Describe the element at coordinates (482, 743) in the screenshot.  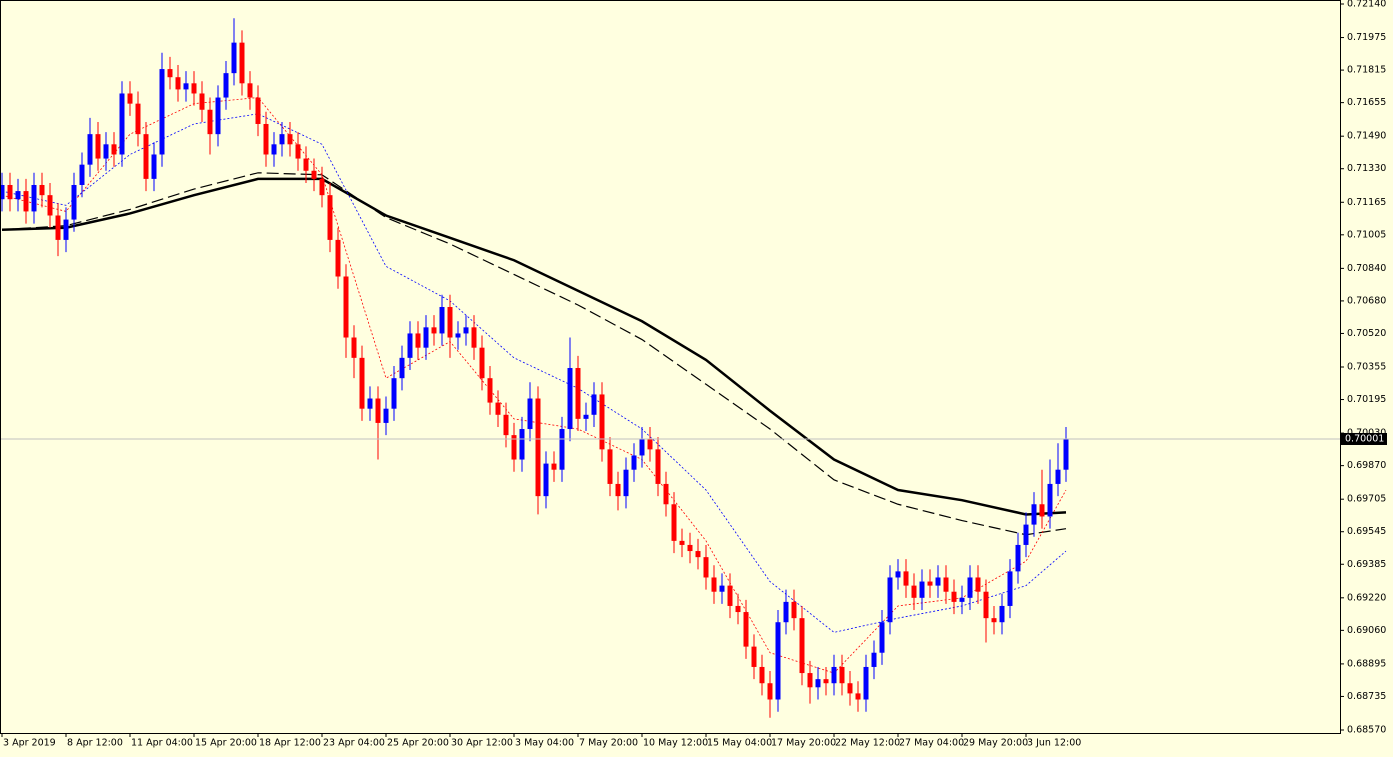
I see `x-tick-label: 30 Apr 12:00` at that location.